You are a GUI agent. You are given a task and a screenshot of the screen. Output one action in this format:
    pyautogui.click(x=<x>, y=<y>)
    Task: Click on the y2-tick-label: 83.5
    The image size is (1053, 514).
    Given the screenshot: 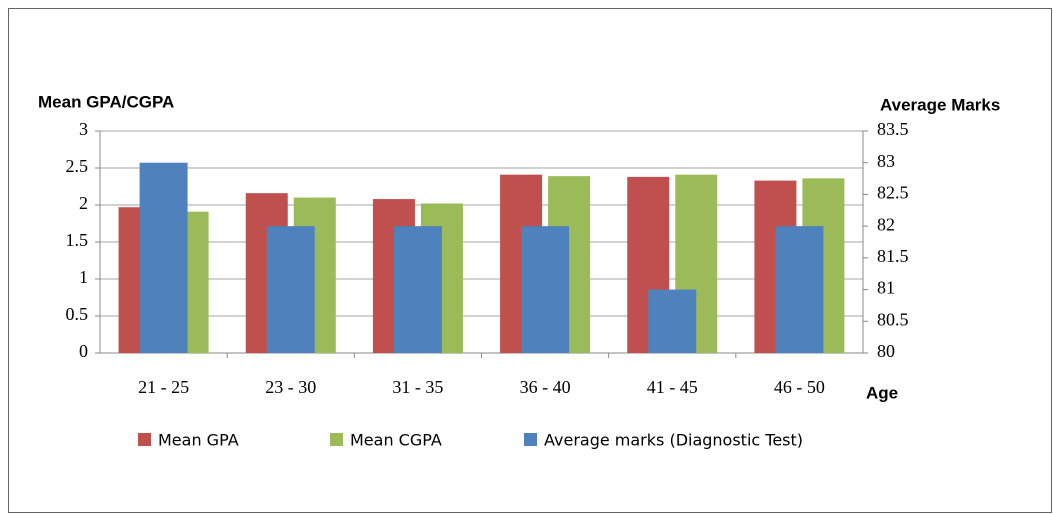 What is the action you would take?
    pyautogui.click(x=893, y=129)
    